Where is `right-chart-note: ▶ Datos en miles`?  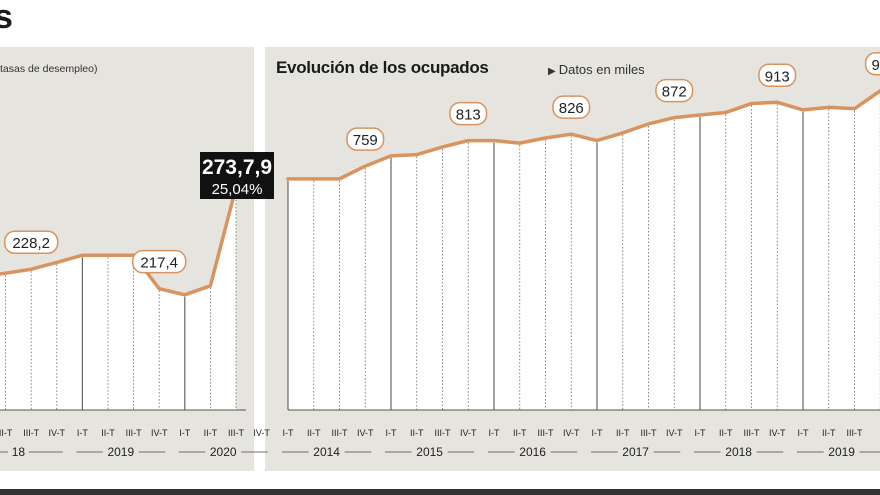 right-chart-note: ▶ Datos en miles is located at coordinates (596, 69).